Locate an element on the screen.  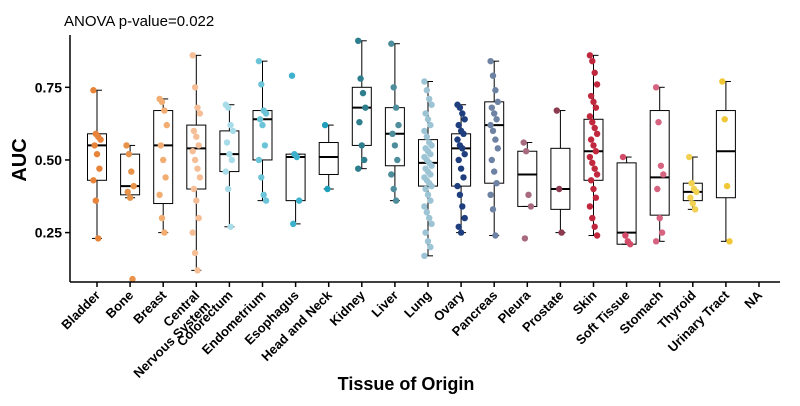
y-tick-label: 0.25 is located at coordinates (48, 233).